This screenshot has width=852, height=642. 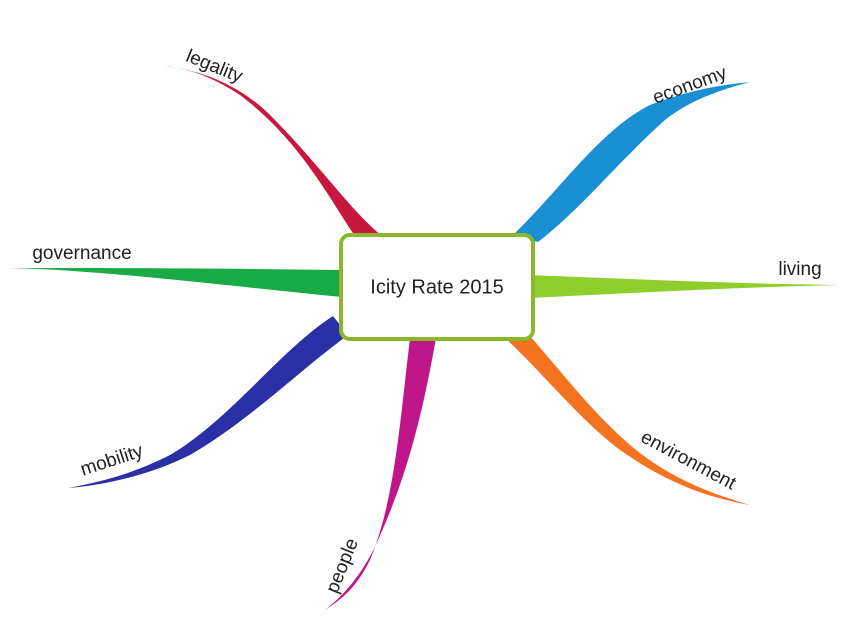 What do you see at coordinates (81, 253) in the screenshot?
I see `branch-label: governance` at bounding box center [81, 253].